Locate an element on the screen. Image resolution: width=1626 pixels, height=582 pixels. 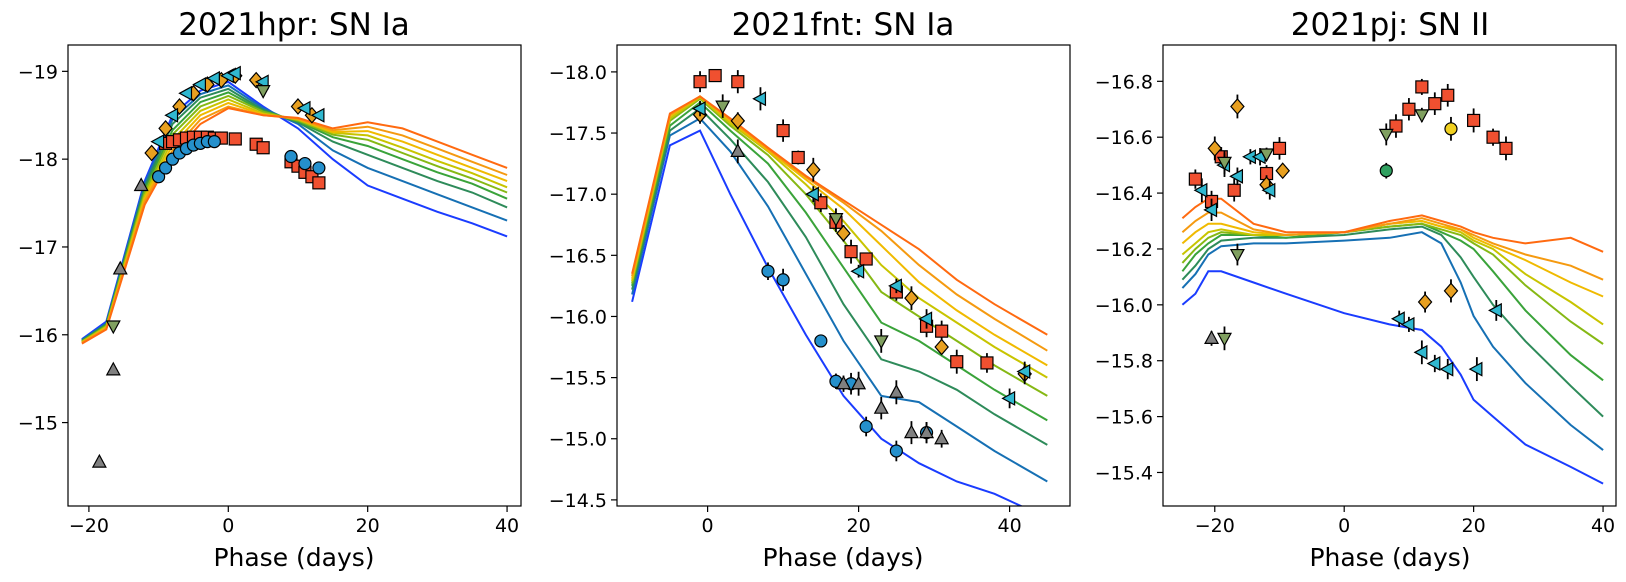
y-tick-label: −19 is located at coordinates (38, 72).